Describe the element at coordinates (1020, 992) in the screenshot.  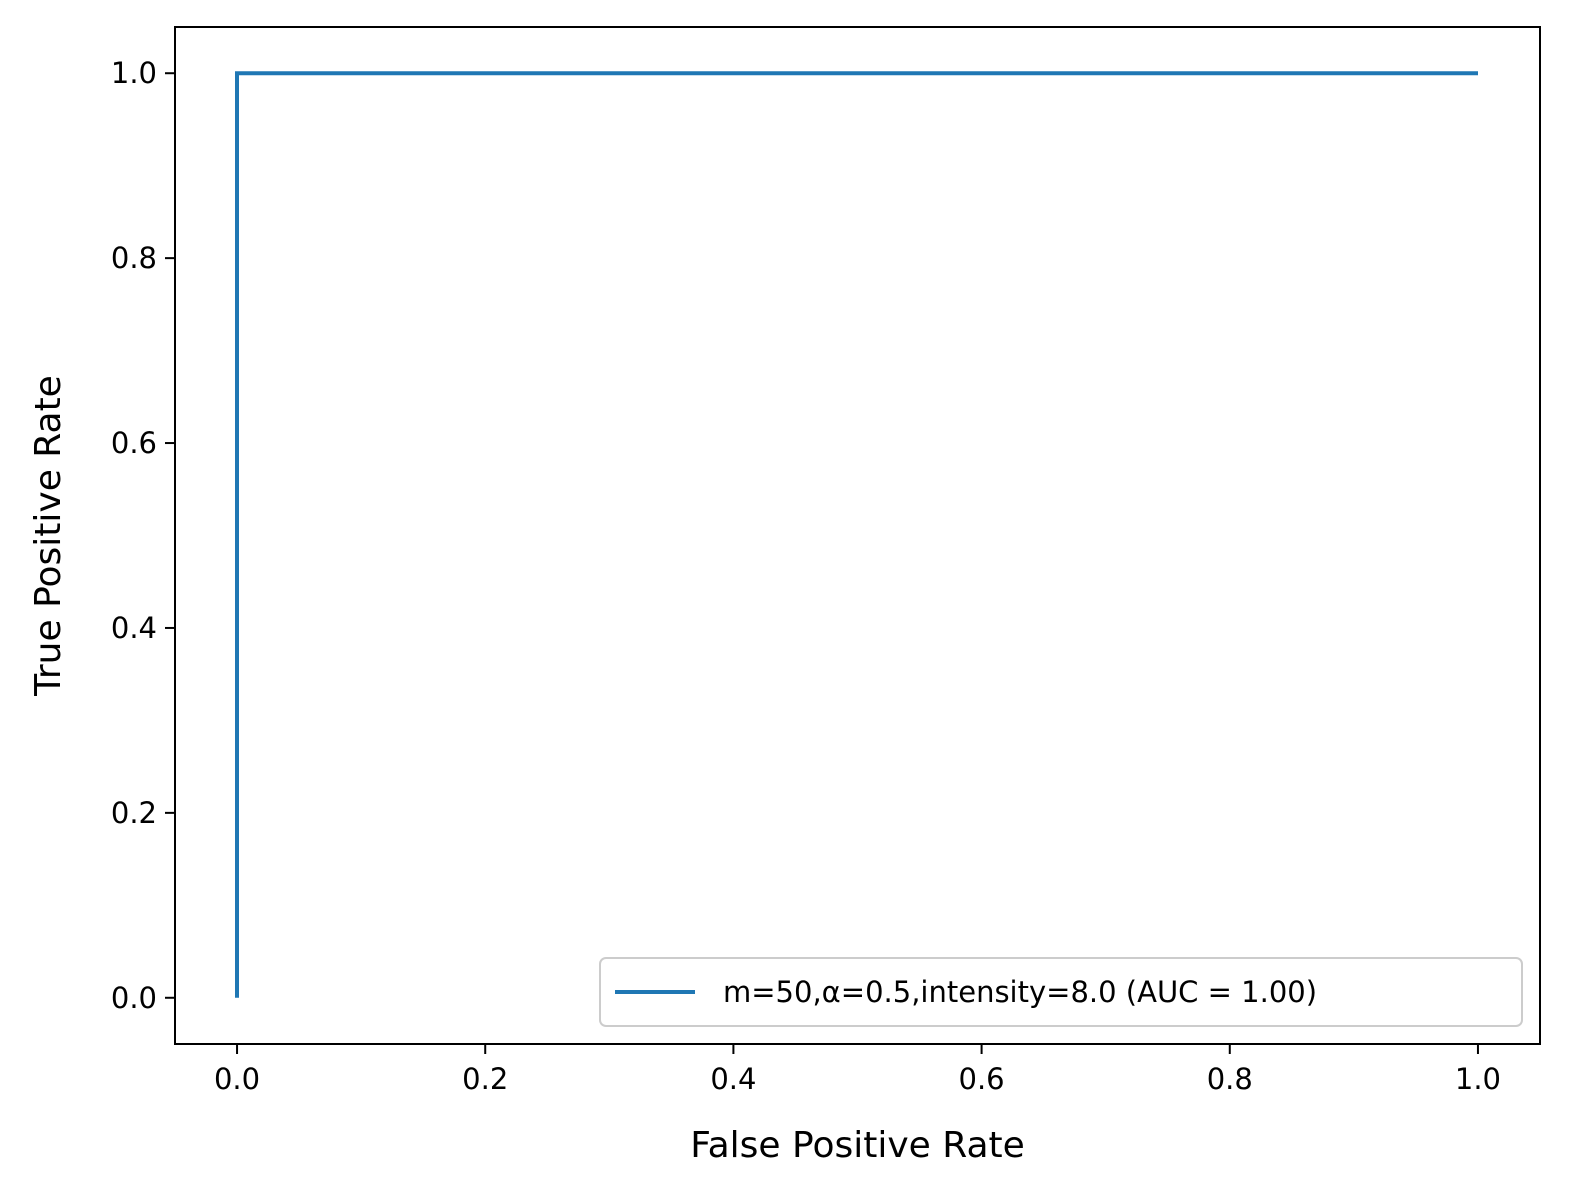
I see `legend-entry: m=50,α=0.5,intensity=8.0 (AUC = 1.00)` at that location.